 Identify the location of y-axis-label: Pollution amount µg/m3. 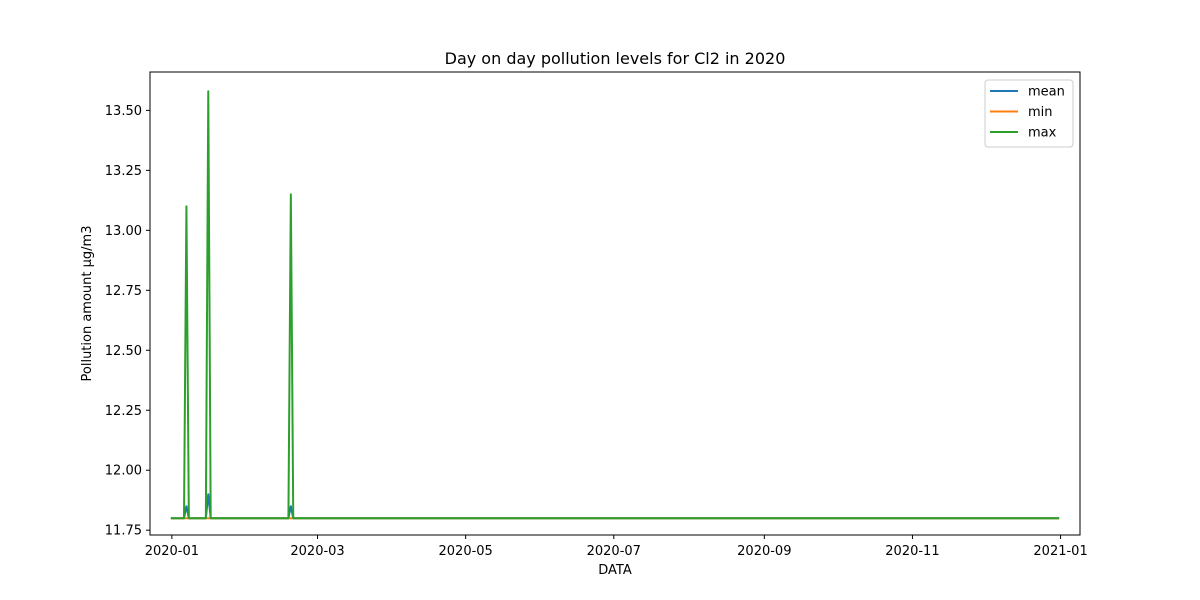
(87, 304).